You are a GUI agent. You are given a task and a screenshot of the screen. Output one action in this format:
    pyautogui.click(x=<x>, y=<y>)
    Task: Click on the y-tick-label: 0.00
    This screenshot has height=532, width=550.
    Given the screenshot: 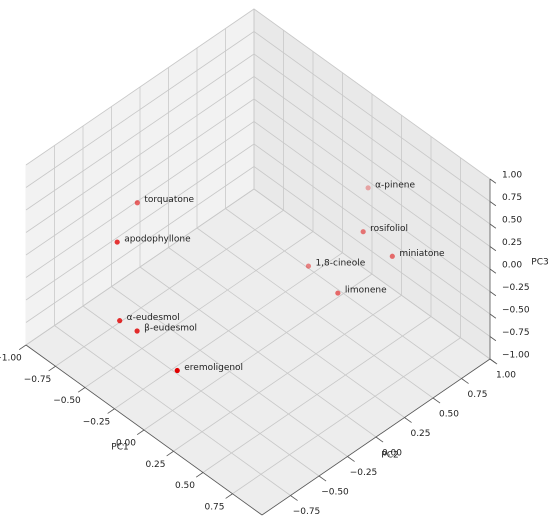 What is the action you would take?
    pyautogui.click(x=392, y=454)
    